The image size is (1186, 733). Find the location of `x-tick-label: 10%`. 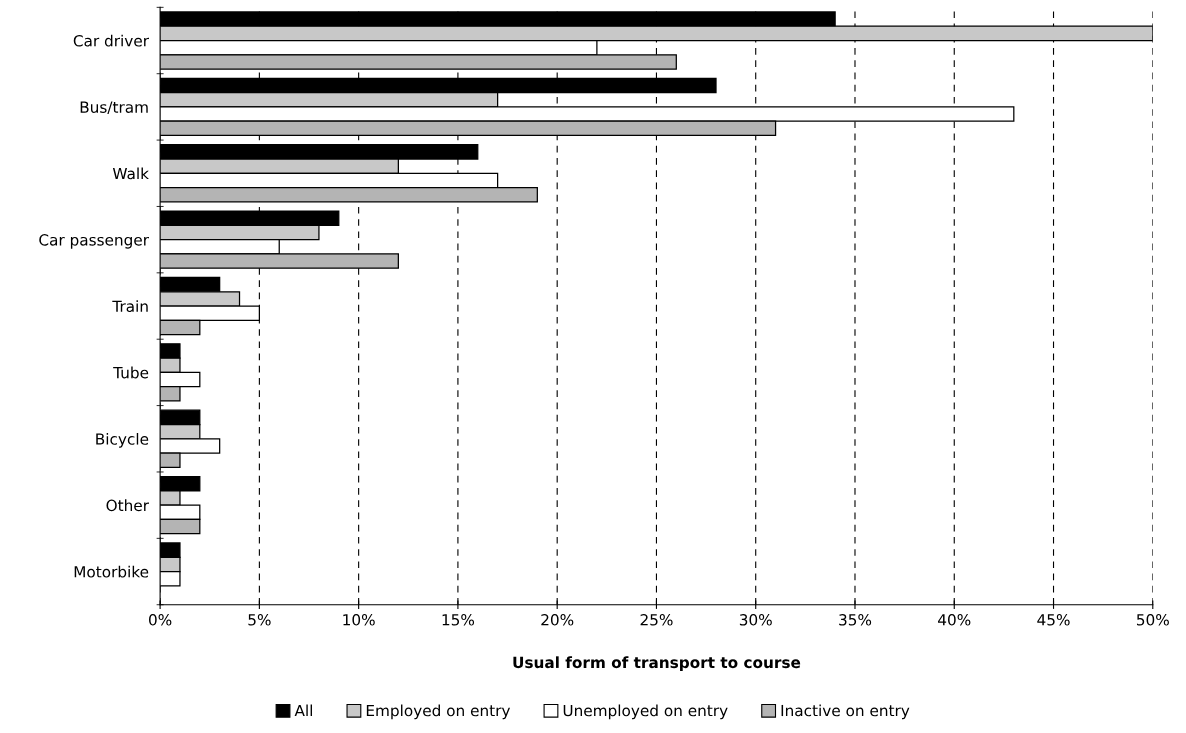

x-tick-label: 10% is located at coordinates (359, 620).